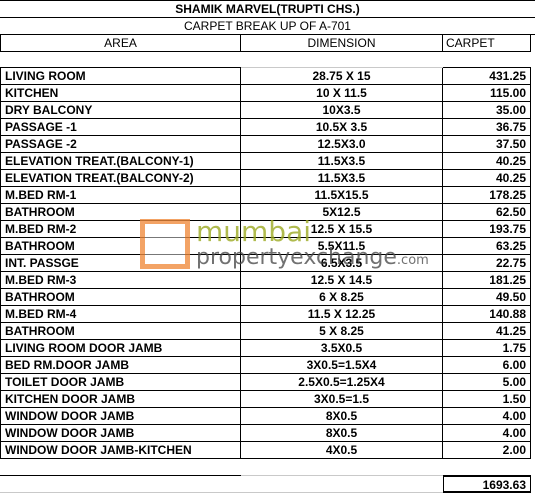 The image size is (535, 496). I want to click on table-row: PASSAGE -1 10.5X 3.5 36.75, so click(267, 127).